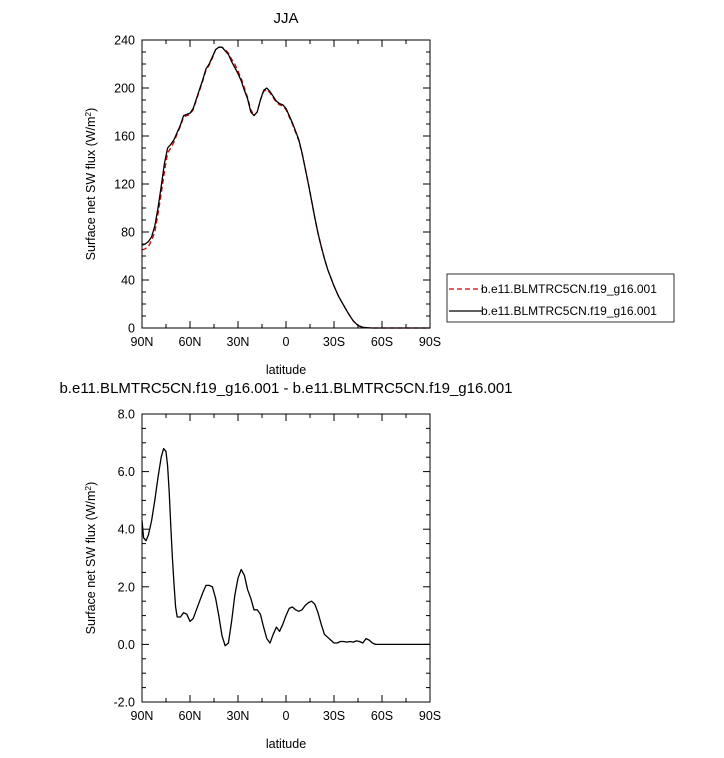  Describe the element at coordinates (142, 716) in the screenshot. I see `bottom-x-tick-label: 90N` at that location.